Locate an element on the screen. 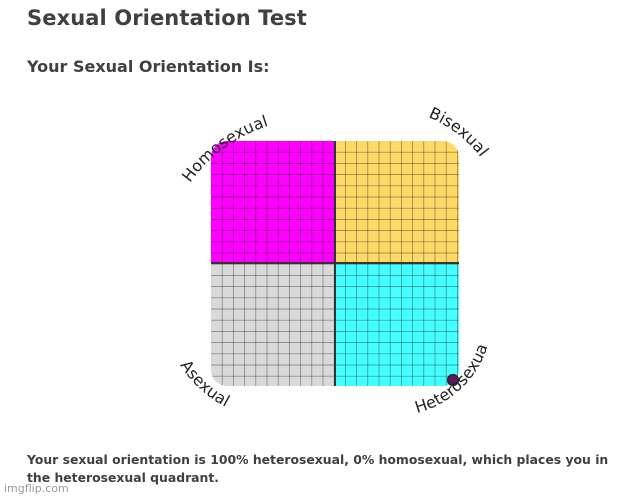 The width and height of the screenshot is (618, 499). result-point is located at coordinates (453, 380).